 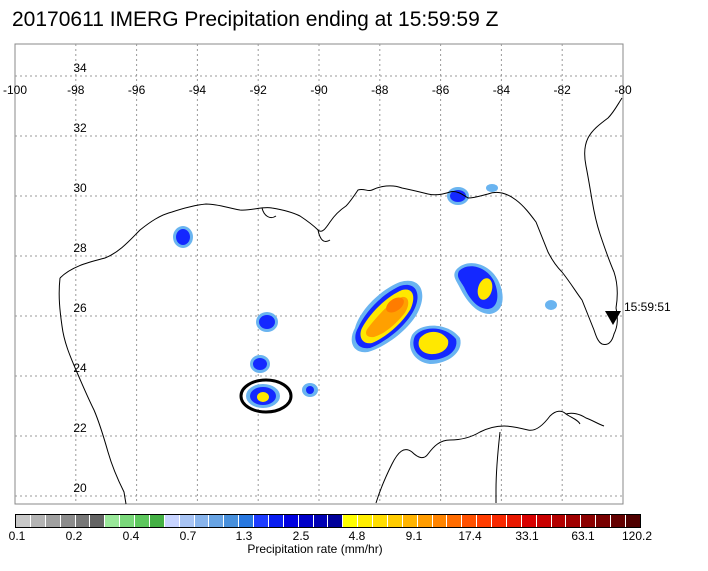 I want to click on colorbar-tick-label: 0.1, so click(x=17, y=536).